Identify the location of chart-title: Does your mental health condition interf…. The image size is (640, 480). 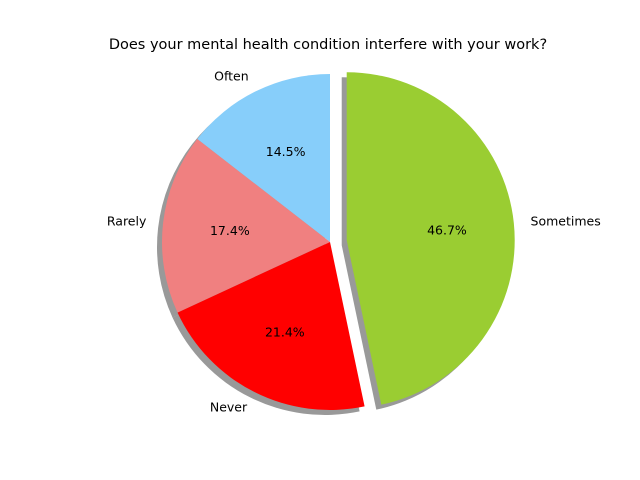
(328, 45).